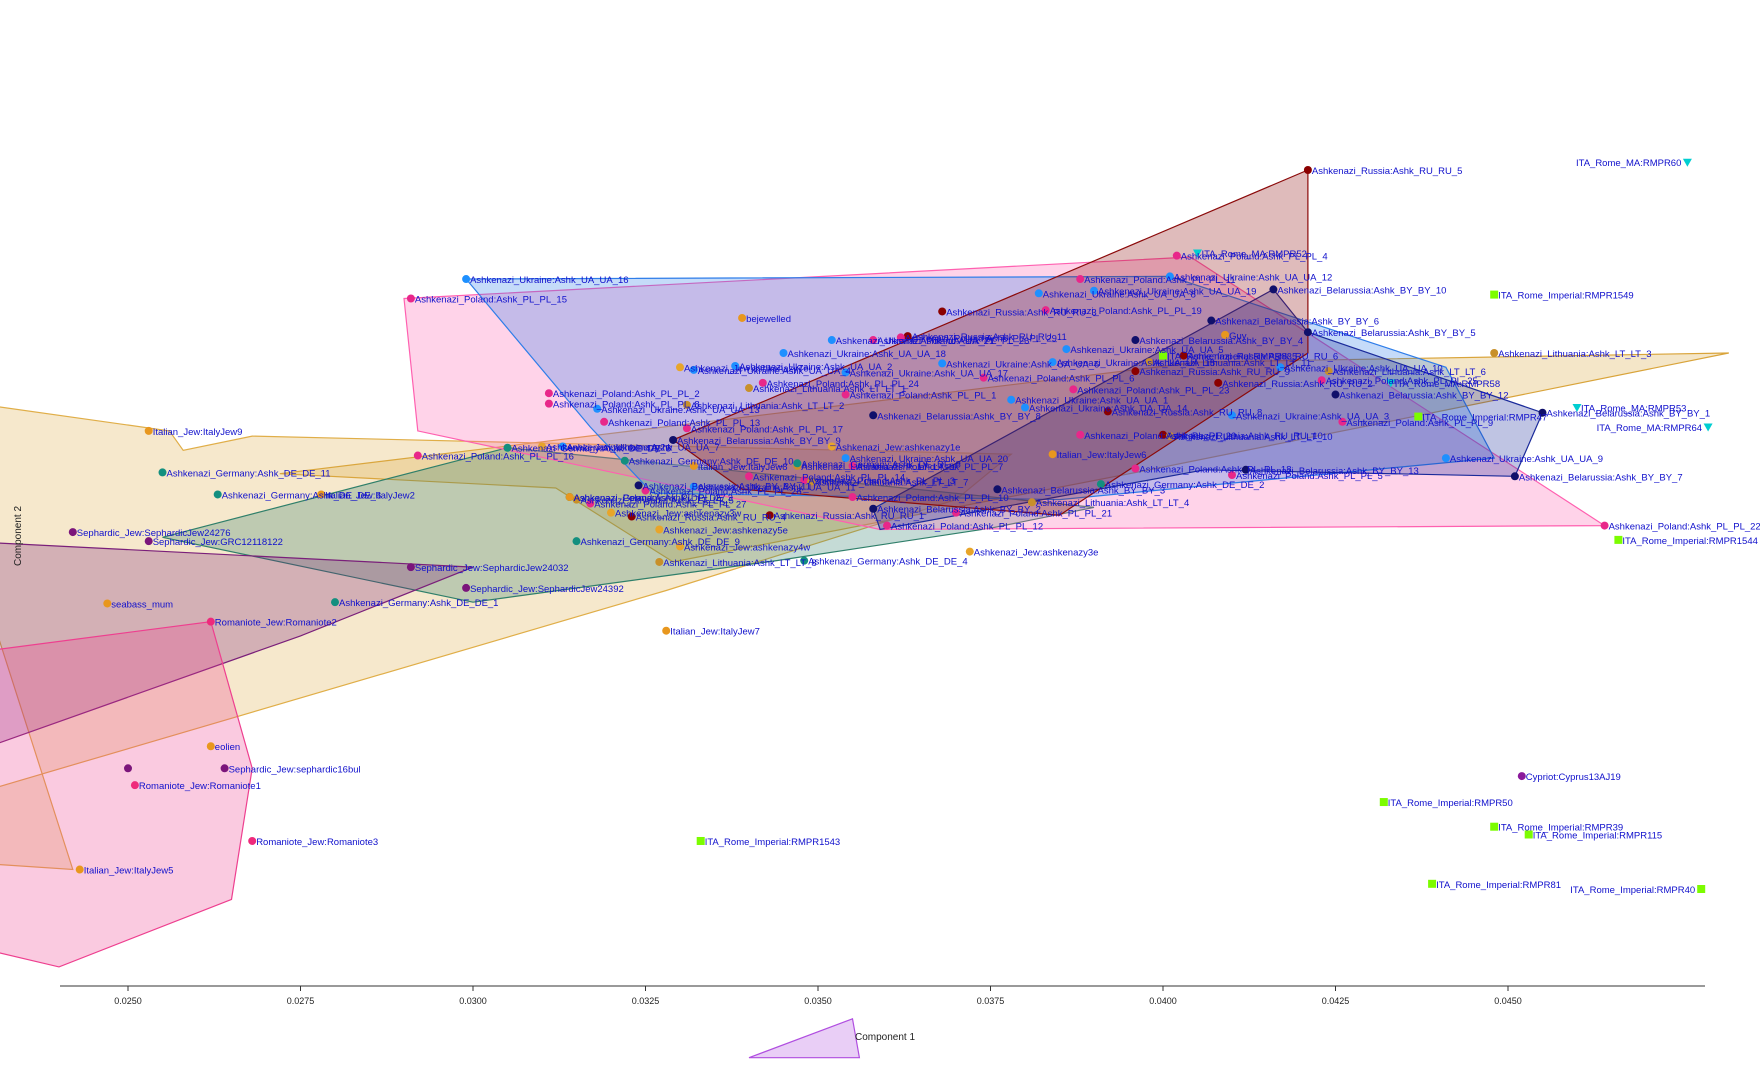 This screenshot has height=1073, width=1760. Describe the element at coordinates (981, 338) in the screenshot. I see `data-point-label: Ashkenazi_Poland:Ashk_PL_PL_29` at that location.